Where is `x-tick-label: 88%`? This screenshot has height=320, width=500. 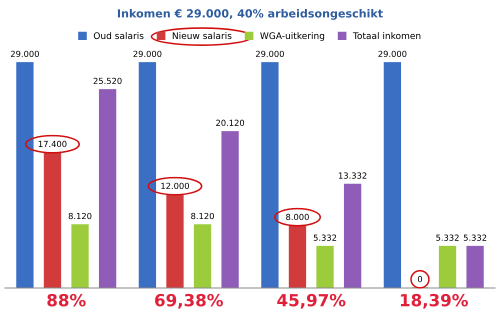 x-tick-label: 88% is located at coordinates (66, 300).